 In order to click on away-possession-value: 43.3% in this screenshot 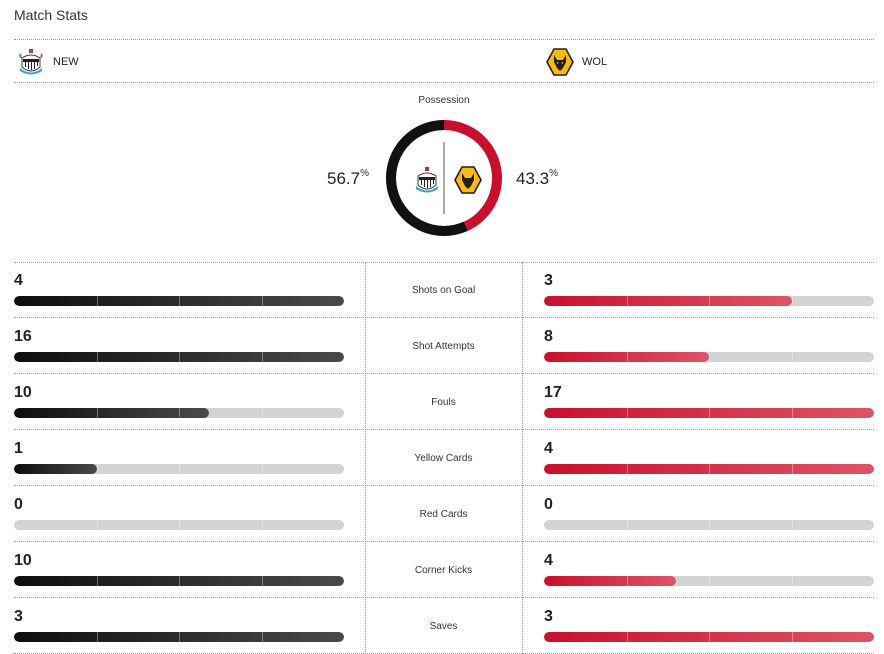, I will do `click(537, 178)`.